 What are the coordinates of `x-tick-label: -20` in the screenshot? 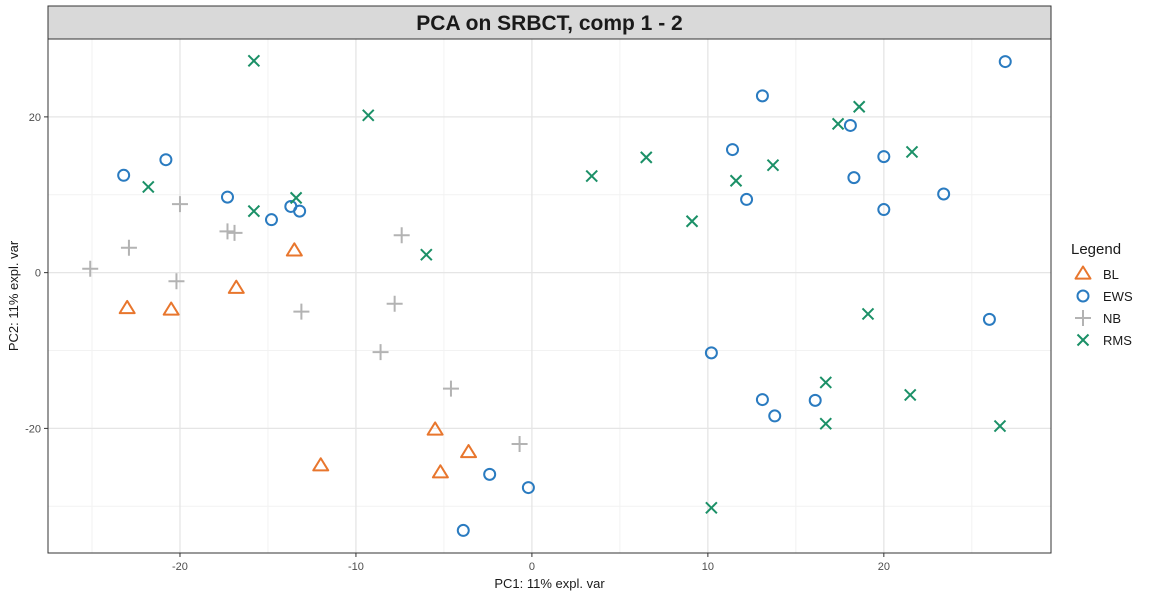 It's located at (180, 567).